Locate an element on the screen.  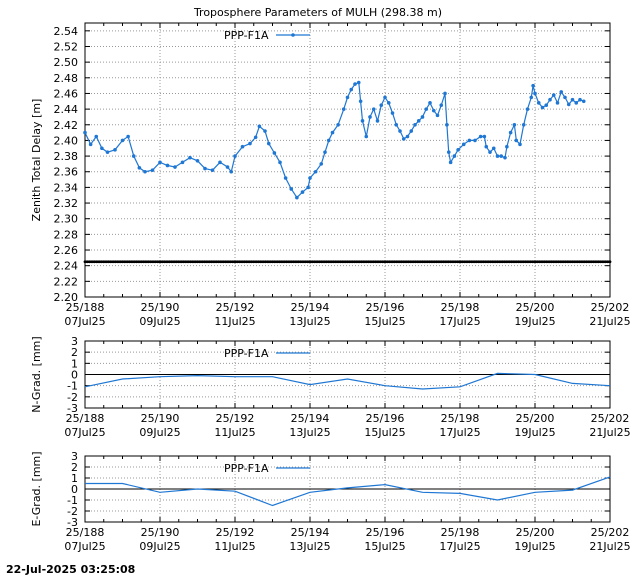
ztd-y-tick-label: 2.28 is located at coordinates (66, 234).